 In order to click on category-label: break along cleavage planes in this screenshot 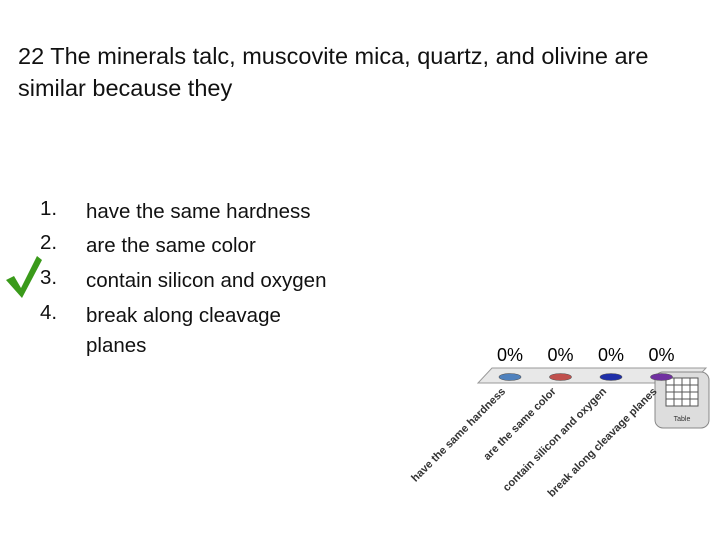, I will do `click(603, 443)`.